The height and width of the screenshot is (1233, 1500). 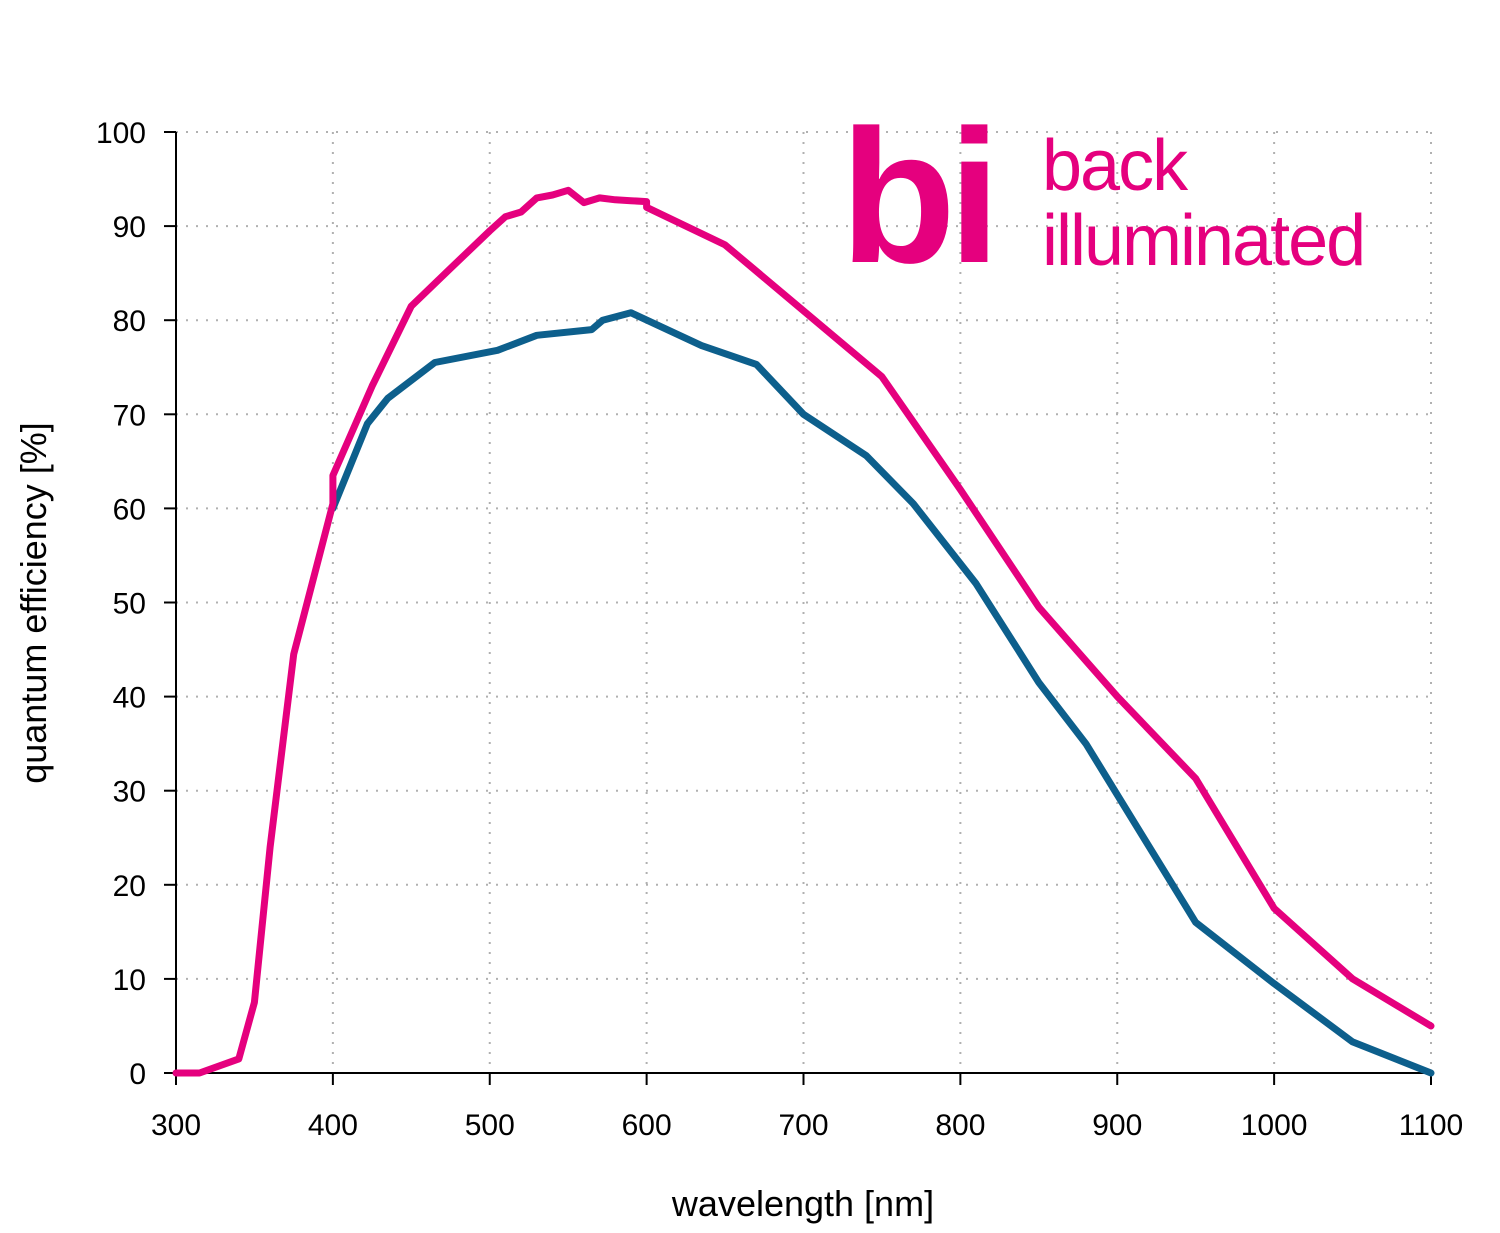 What do you see at coordinates (1115, 166) in the screenshot?
I see `logo-line-back: back` at bounding box center [1115, 166].